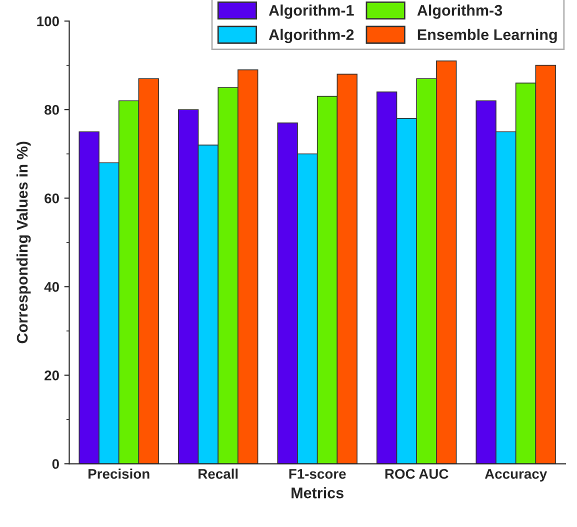 This screenshot has width=577, height=527. What do you see at coordinates (416, 473) in the screenshot?
I see `x-tick-label: ROC AUC` at bounding box center [416, 473].